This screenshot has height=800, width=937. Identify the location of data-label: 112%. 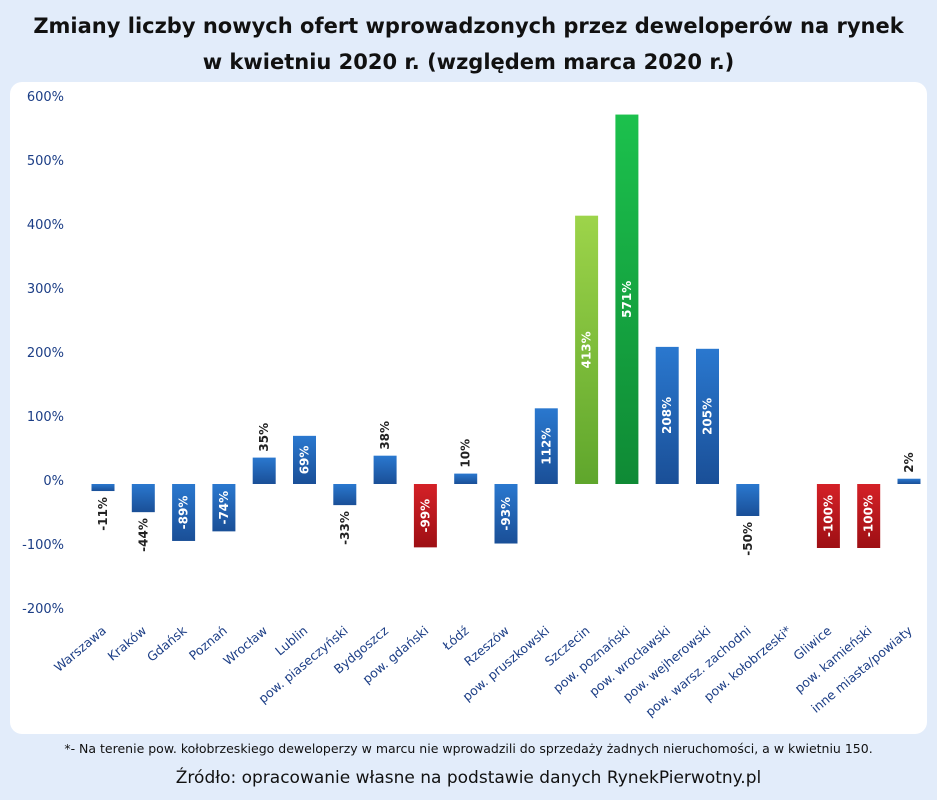
(546, 446).